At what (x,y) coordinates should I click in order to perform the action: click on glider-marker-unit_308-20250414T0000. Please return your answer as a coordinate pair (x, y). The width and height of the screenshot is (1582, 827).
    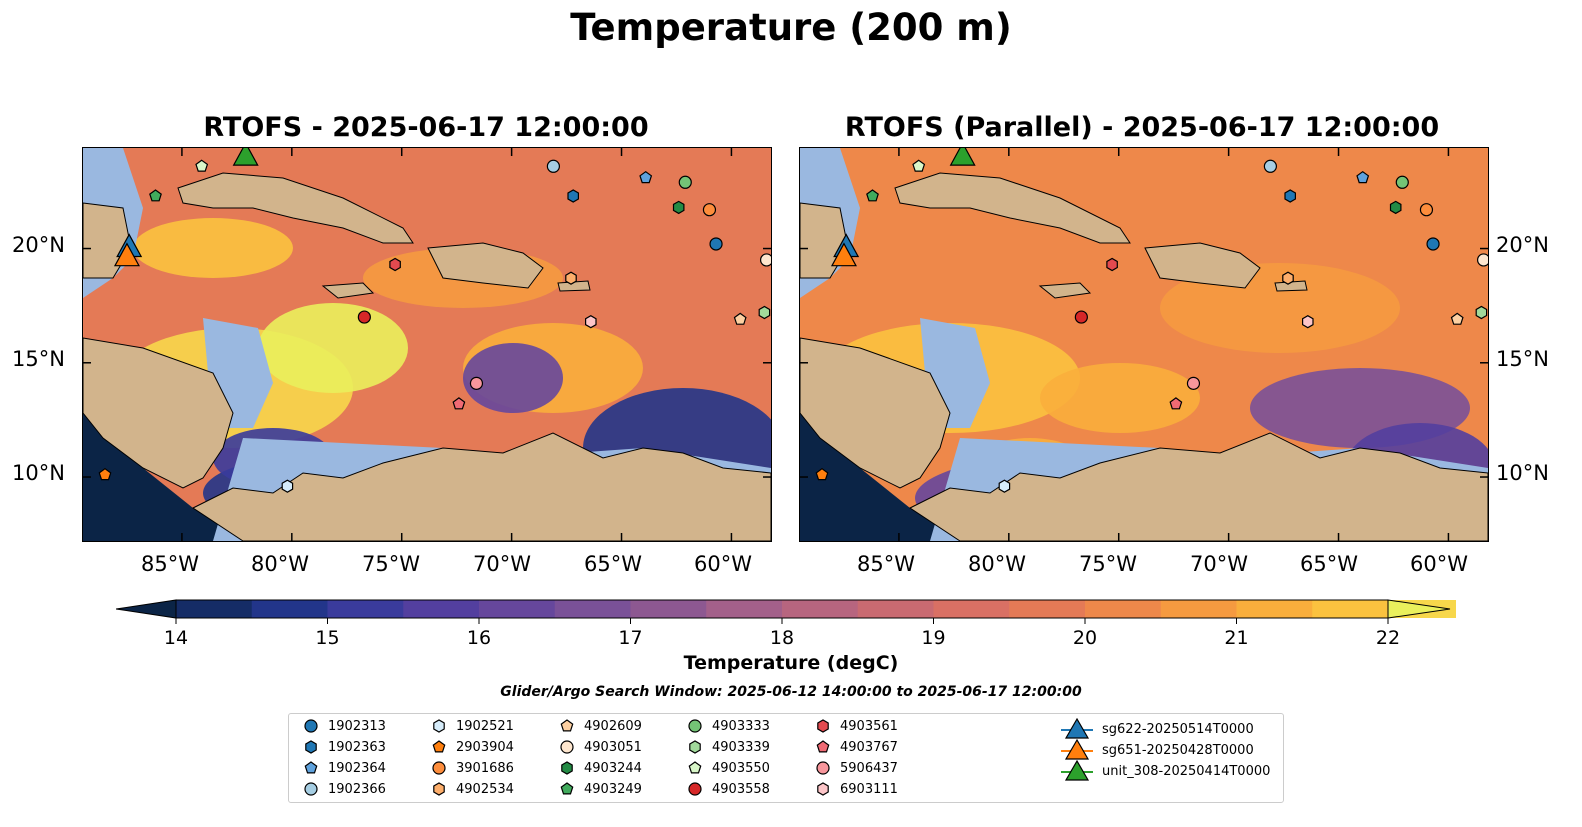
    Looking at the image, I should click on (962, 157).